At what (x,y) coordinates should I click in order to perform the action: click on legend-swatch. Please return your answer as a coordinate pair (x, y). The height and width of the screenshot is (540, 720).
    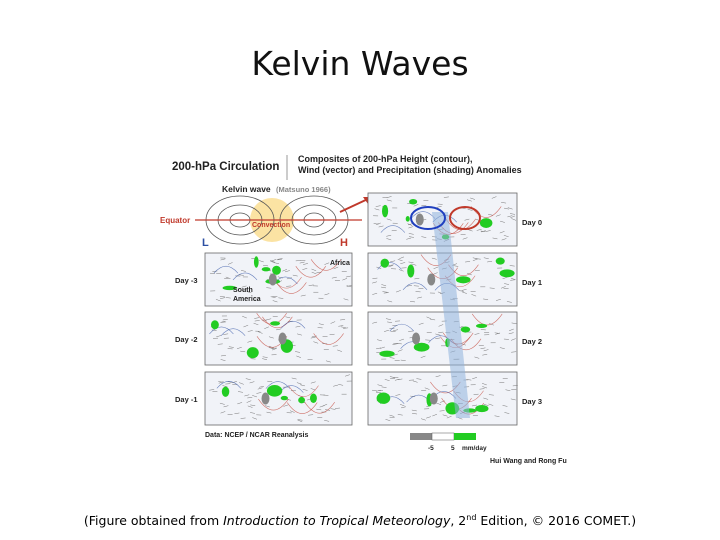
    Looking at the image, I should click on (465, 436).